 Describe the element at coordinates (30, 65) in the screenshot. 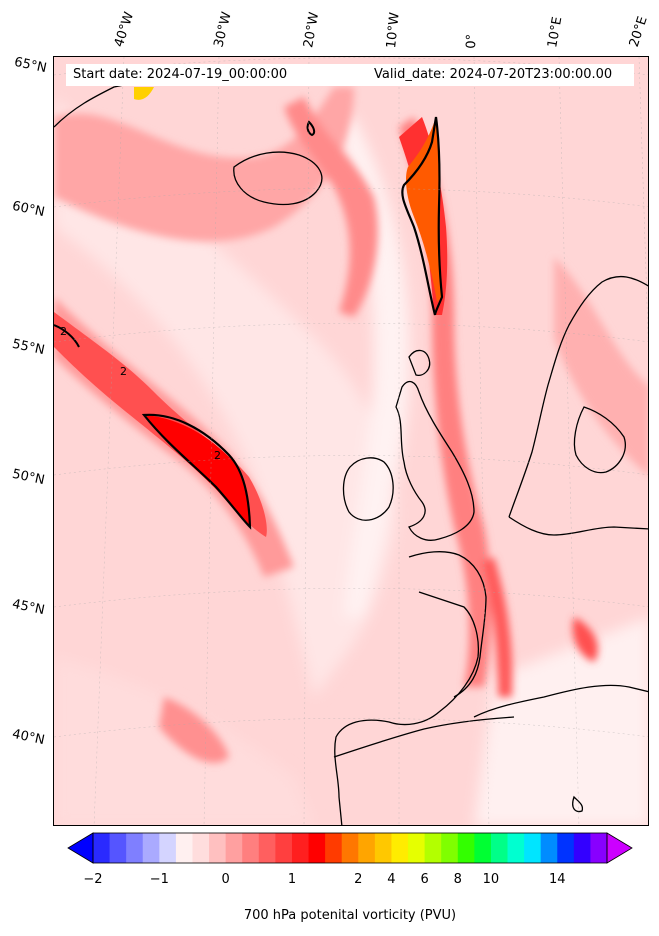

I see `lat-label-65n: 65°N` at that location.